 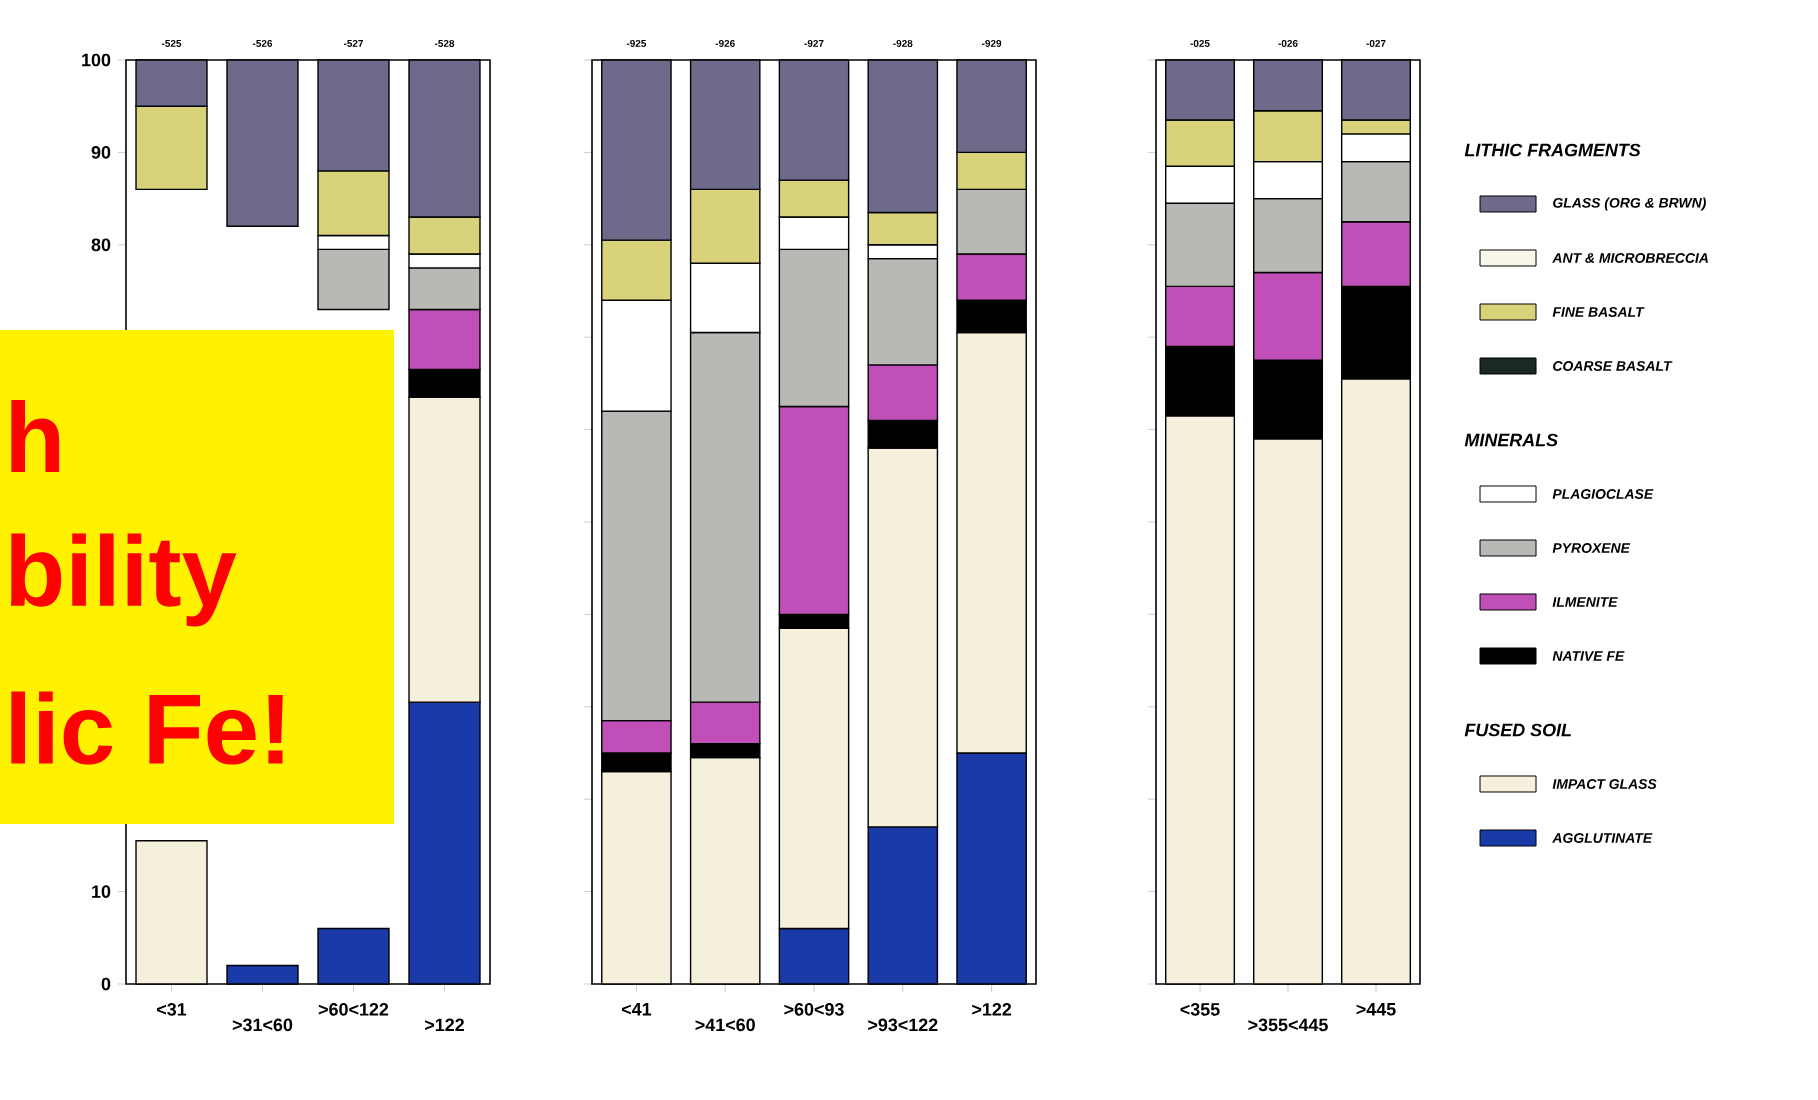 What do you see at coordinates (101, 152) in the screenshot?
I see `y-tick-label: 90` at bounding box center [101, 152].